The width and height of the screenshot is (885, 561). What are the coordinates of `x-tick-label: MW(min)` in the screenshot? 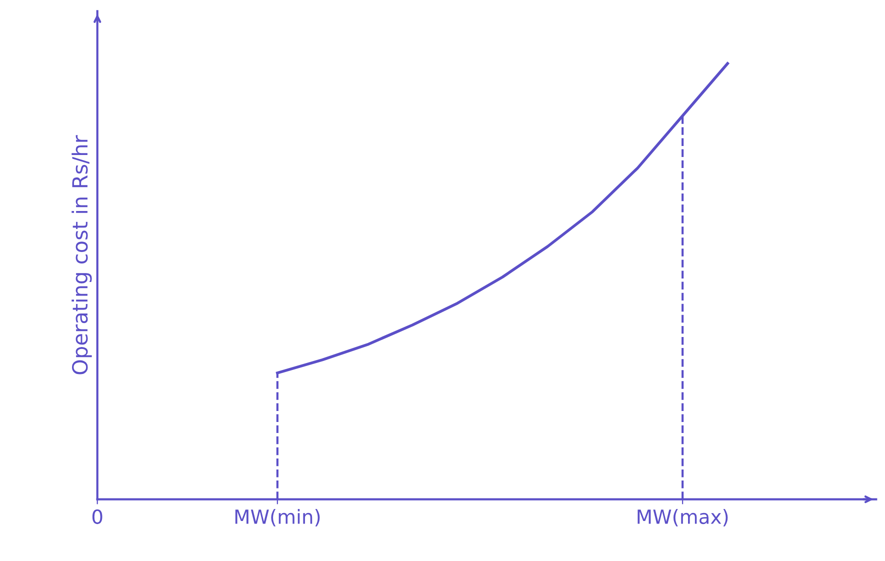 It's located at (277, 517).